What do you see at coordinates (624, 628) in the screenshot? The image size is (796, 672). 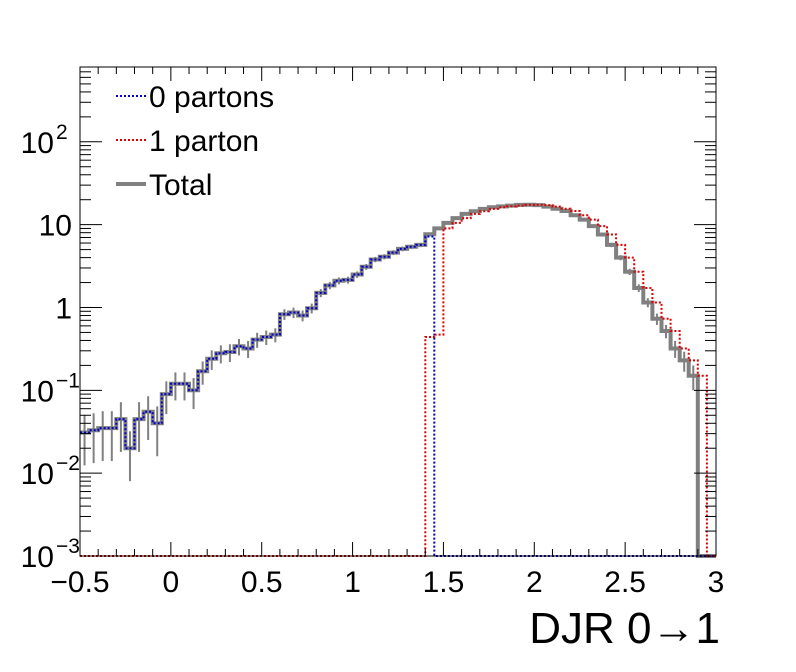 I see `x-axis-title: DJR 0→1` at bounding box center [624, 628].